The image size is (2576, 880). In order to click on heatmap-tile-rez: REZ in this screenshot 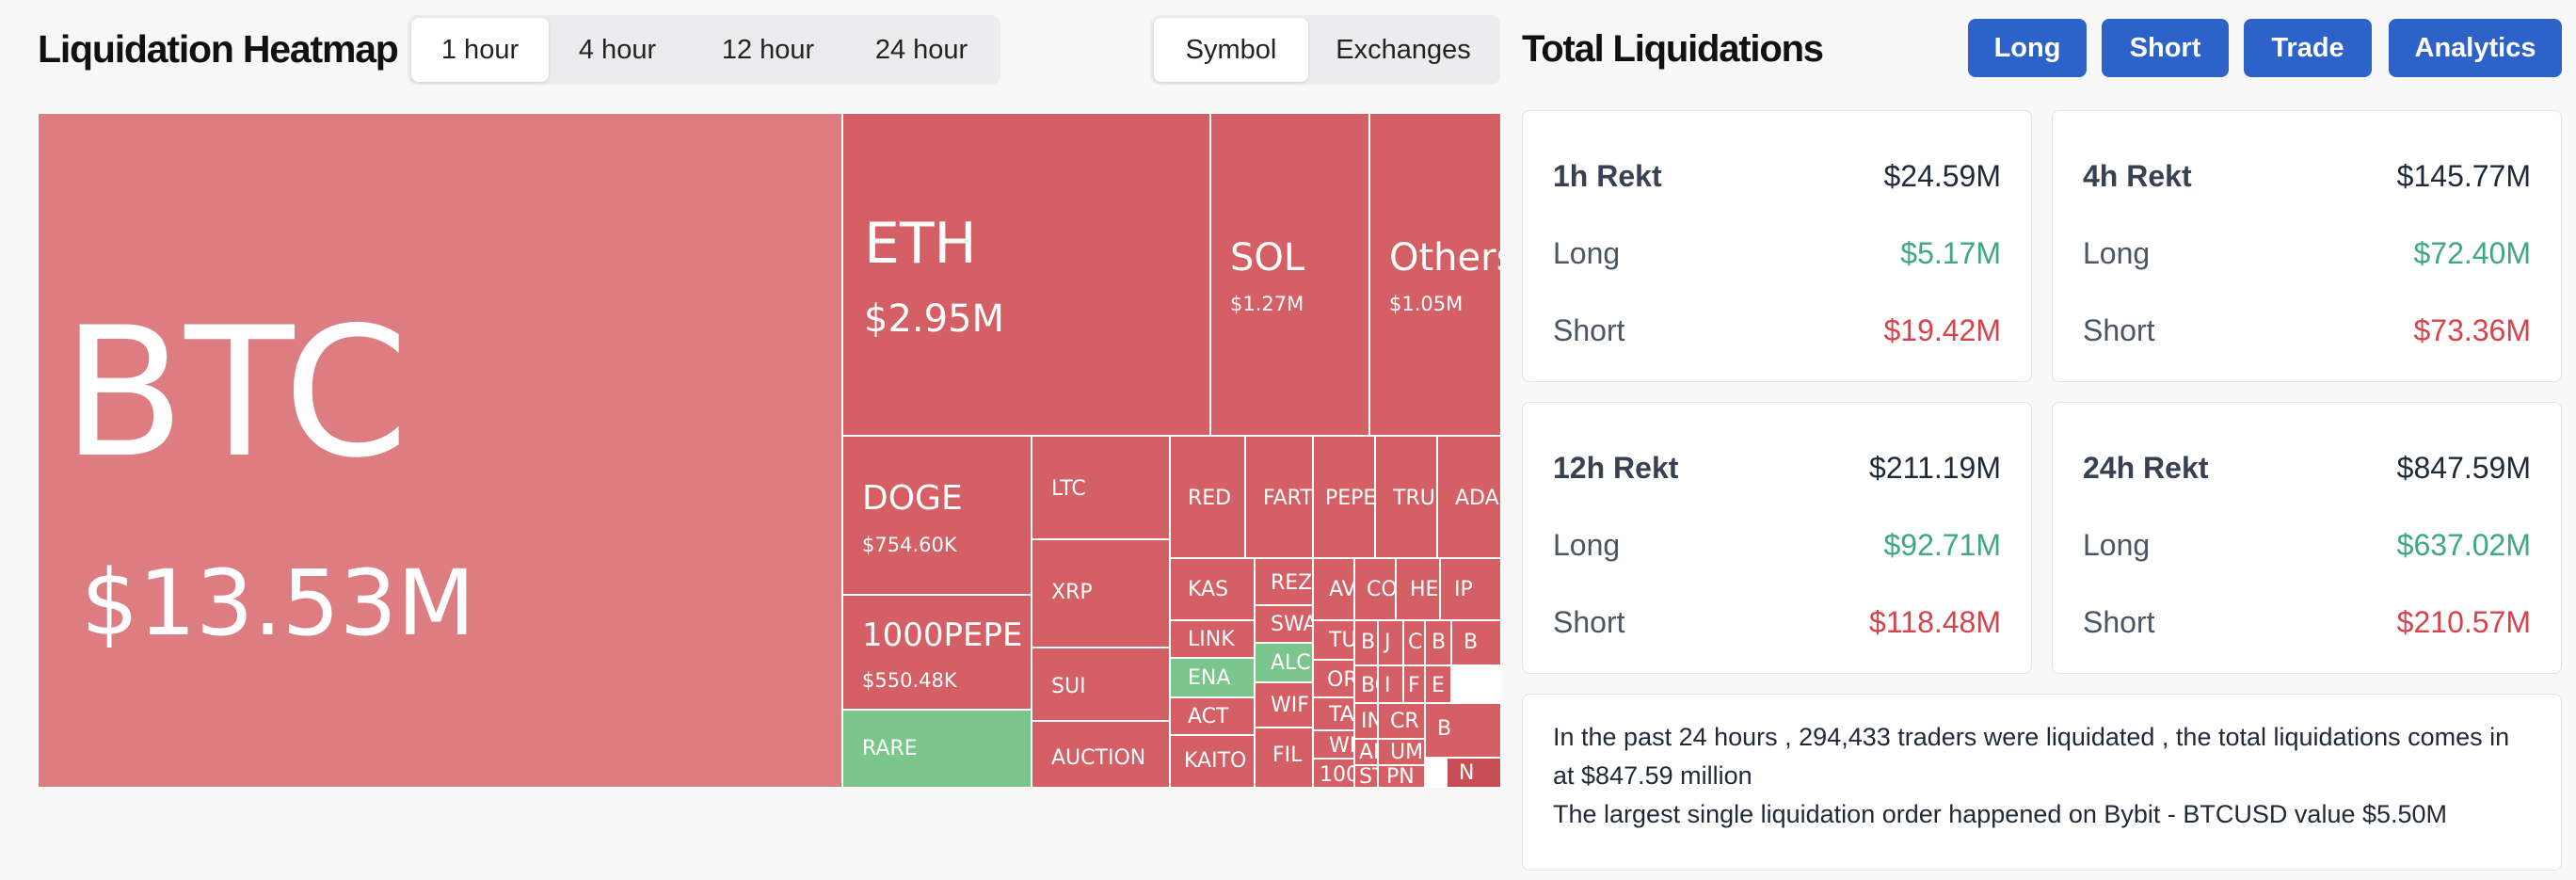, I will do `click(1284, 581)`.